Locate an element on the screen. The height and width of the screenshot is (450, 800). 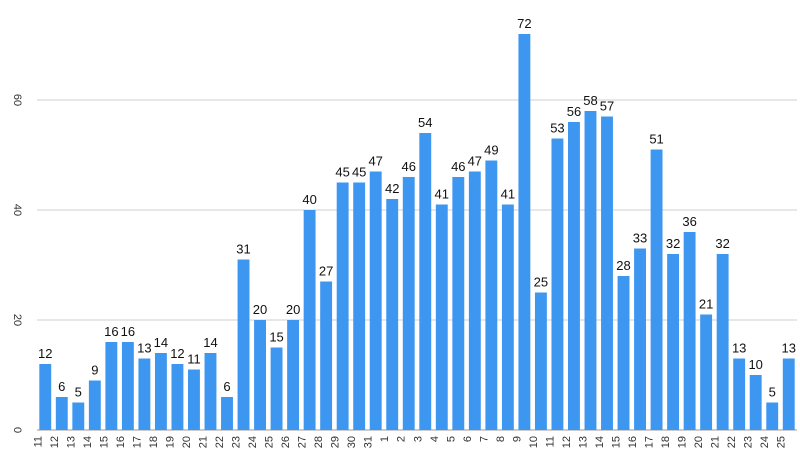
x-tick-label: 27 is located at coordinates (303, 442).